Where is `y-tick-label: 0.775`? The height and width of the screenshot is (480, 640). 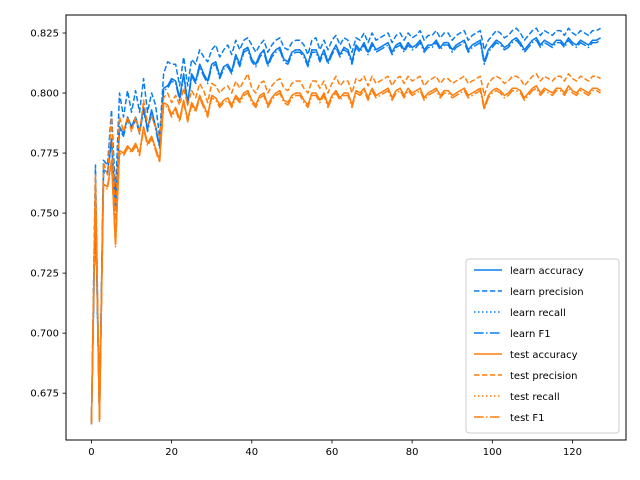 y-tick-label: 0.775 is located at coordinates (44, 154).